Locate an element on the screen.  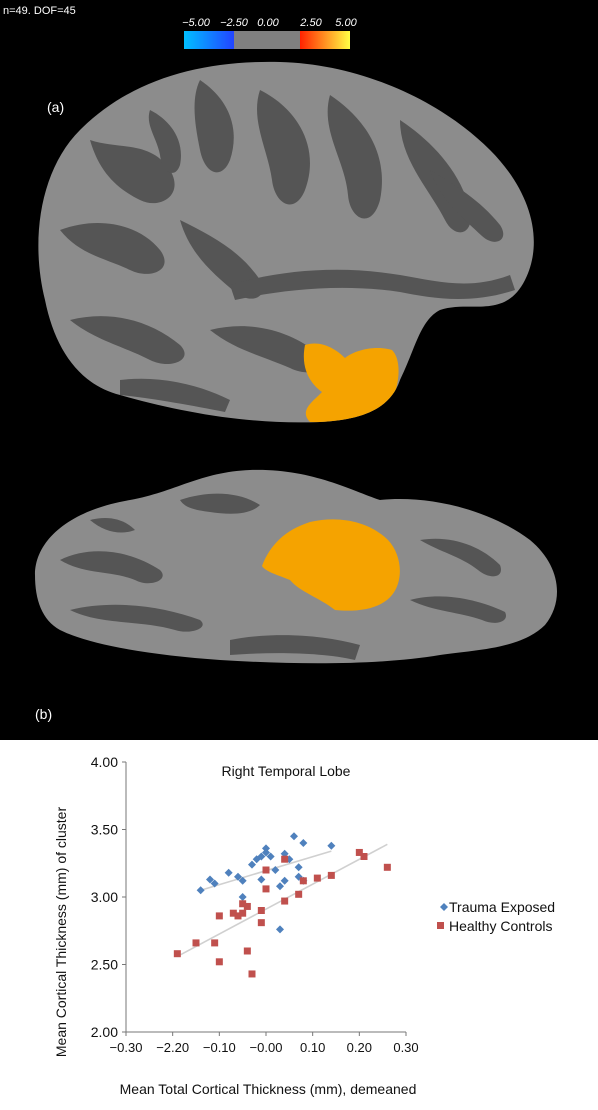
y-tick-label: 2.50 is located at coordinates (104, 965).